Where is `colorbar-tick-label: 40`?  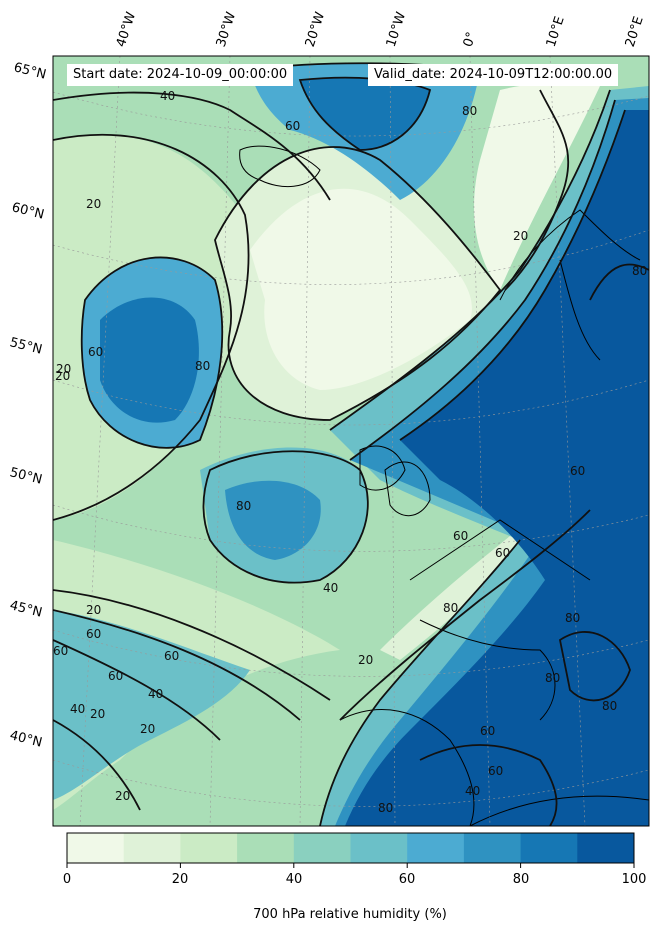
colorbar-tick-label: 40 is located at coordinates (294, 879).